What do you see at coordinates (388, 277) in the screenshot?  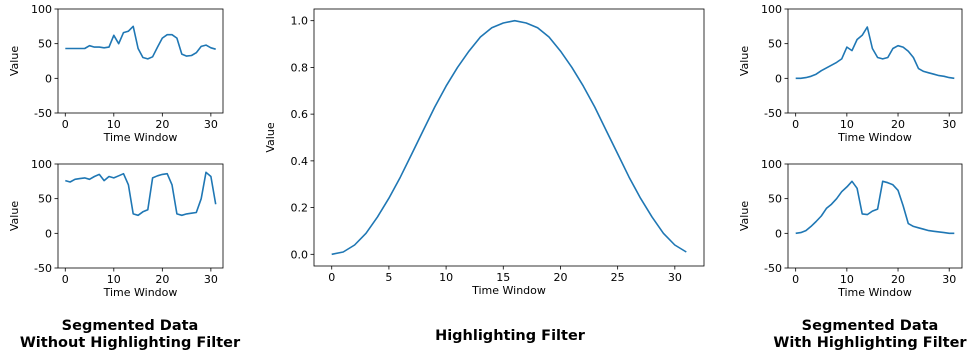 I see `x-tick-label: 5` at bounding box center [388, 277].